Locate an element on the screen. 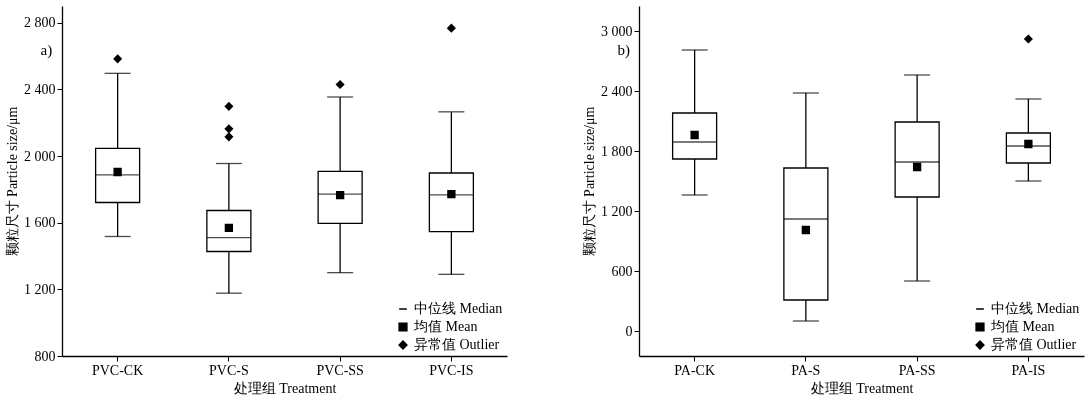  x-tick-label: PA-CK is located at coordinates (694, 370).